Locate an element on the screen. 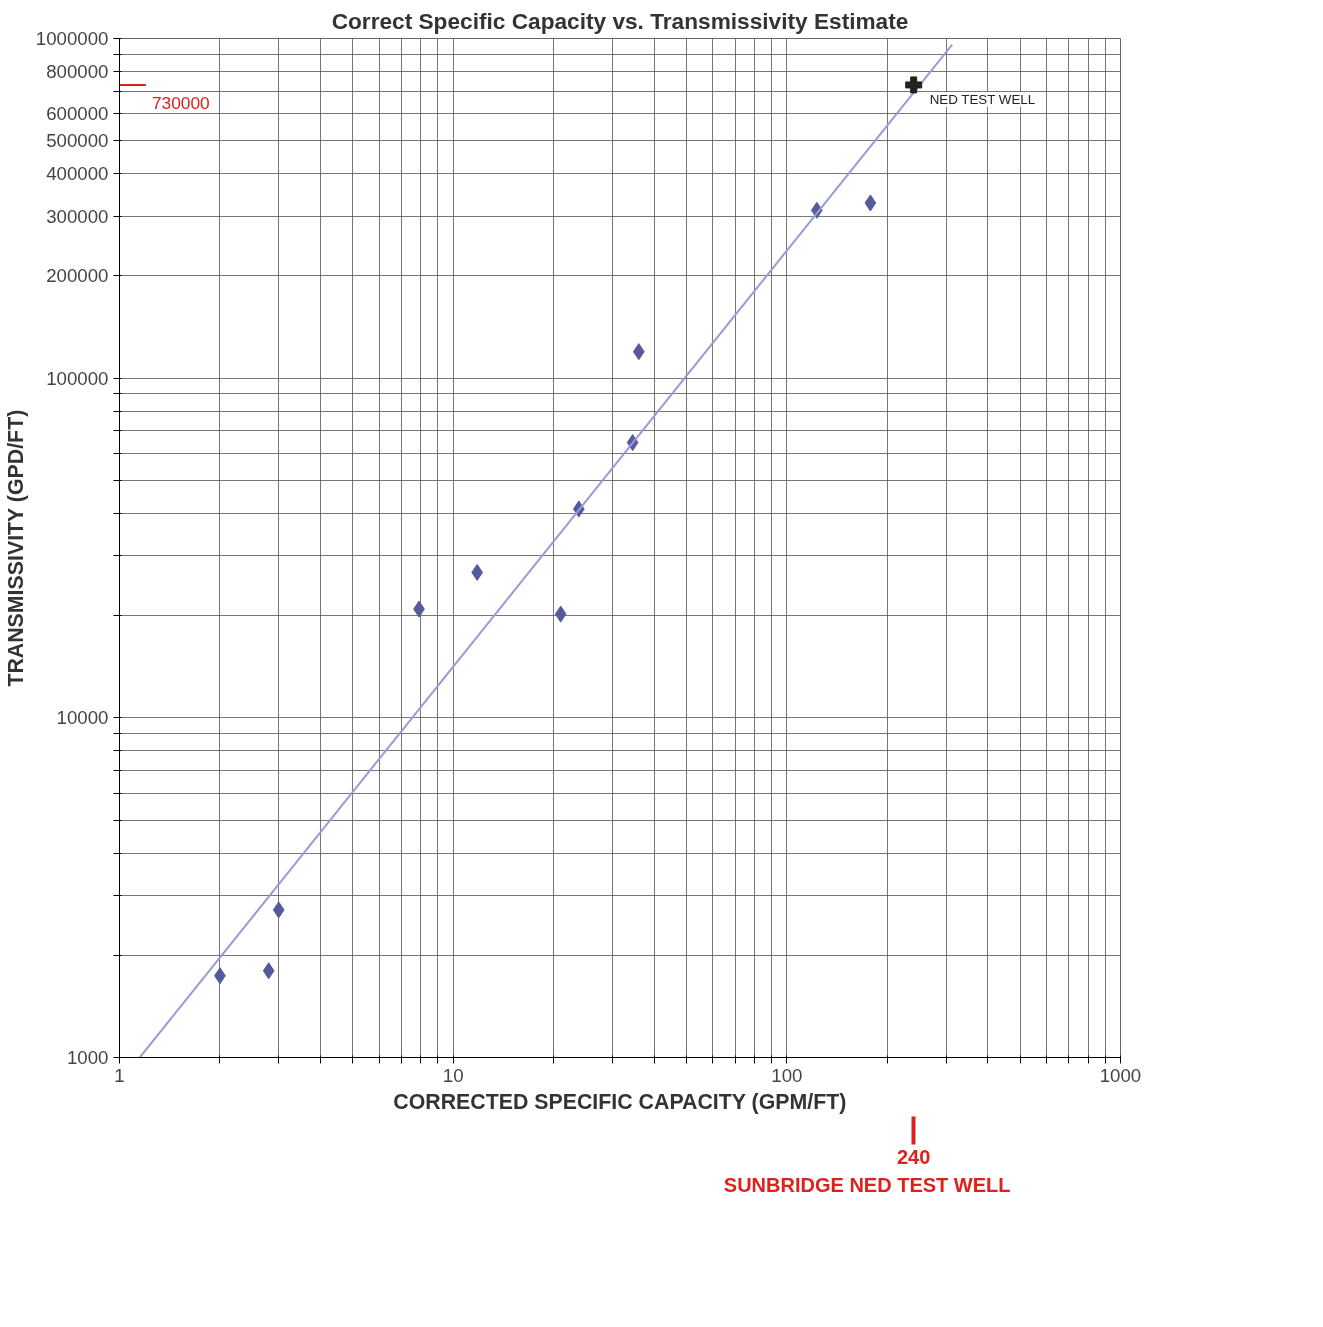 This screenshot has width=1323, height=1327. y-tick-label: 10000 is located at coordinates (82, 718).